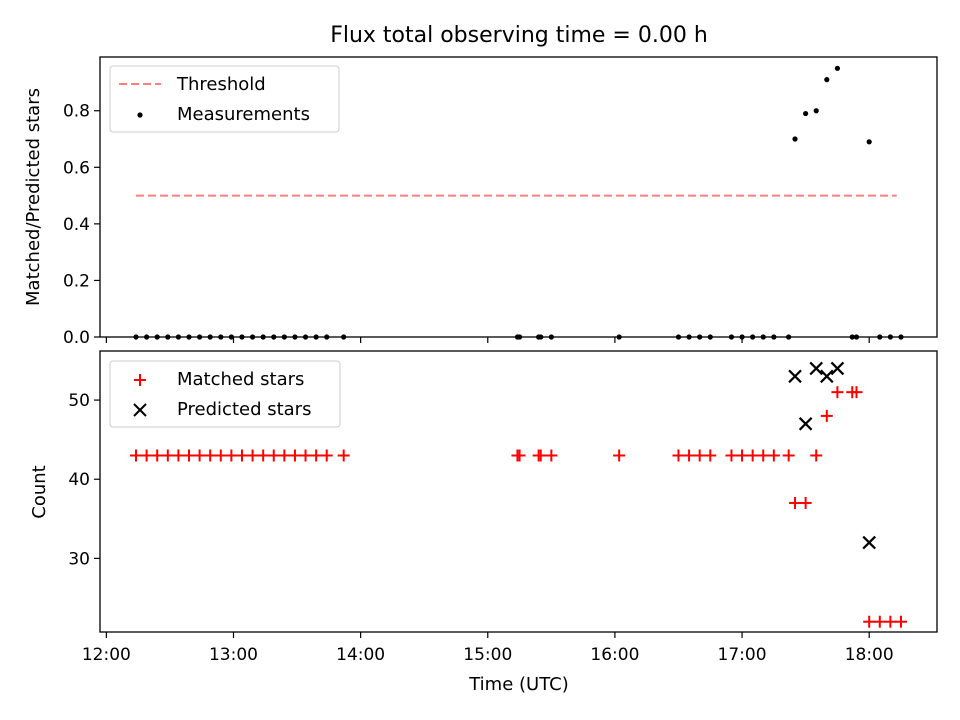 This screenshot has width=960, height=720. Describe the element at coordinates (614, 655) in the screenshot. I see `x-tick-label: 16:00` at that location.